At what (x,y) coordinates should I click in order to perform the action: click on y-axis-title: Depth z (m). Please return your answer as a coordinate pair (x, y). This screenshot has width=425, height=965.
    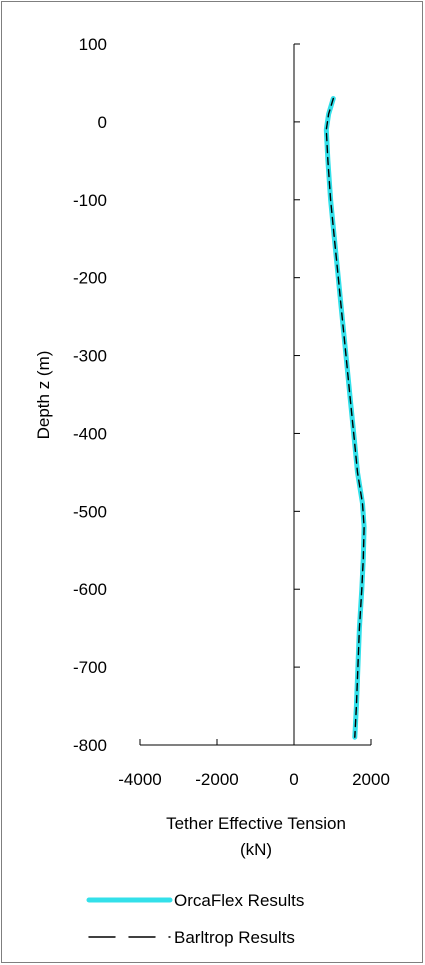
    Looking at the image, I should click on (43, 395).